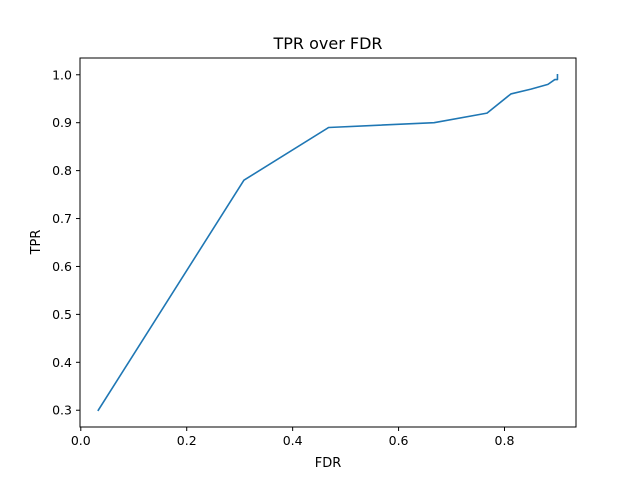 The height and width of the screenshot is (480, 640). Describe the element at coordinates (62, 122) in the screenshot. I see `y-tick-label: 0.9` at that location.